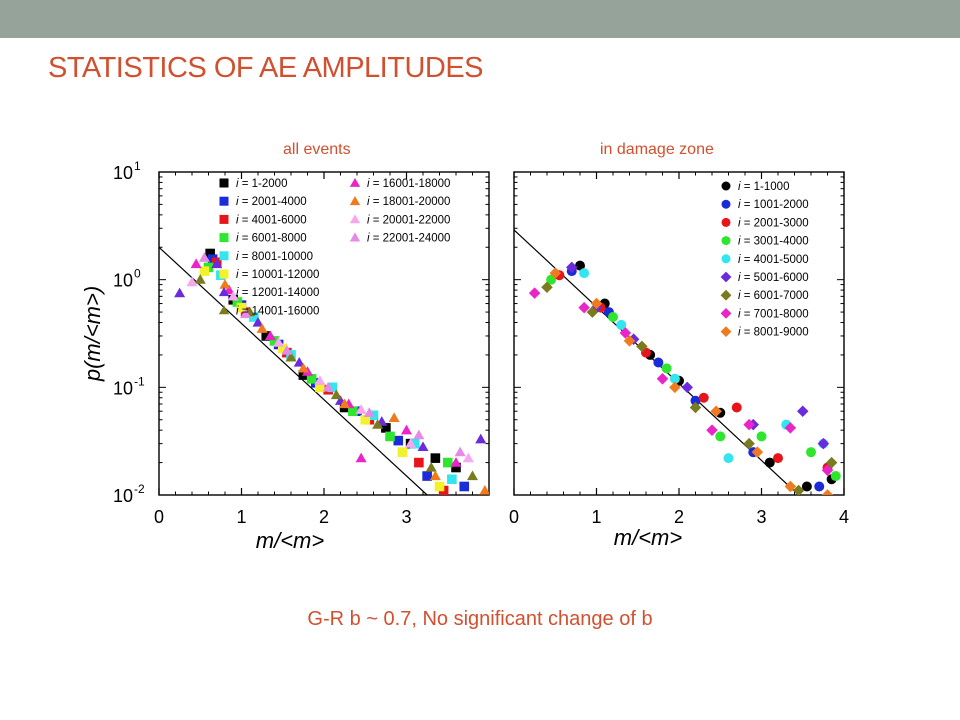  What do you see at coordinates (761, 517) in the screenshot?
I see `x-tick-label: 3` at bounding box center [761, 517].